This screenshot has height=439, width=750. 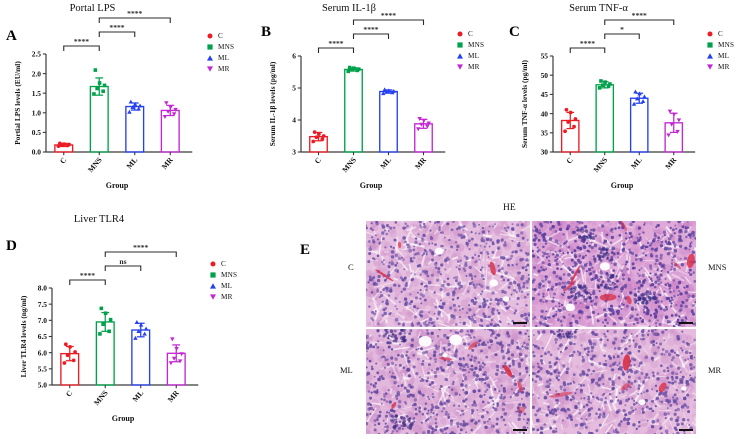 What do you see at coordinates (266, 32) in the screenshot?
I see `panel-b-letter: B` at bounding box center [266, 32].